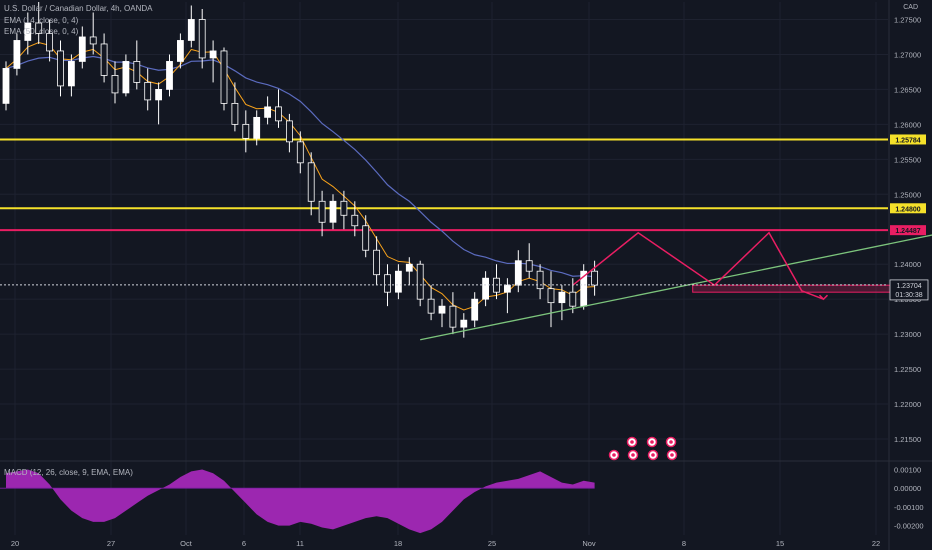 This screenshot has height=550, width=932. I want to click on currency-label: CAD, so click(910, 7).